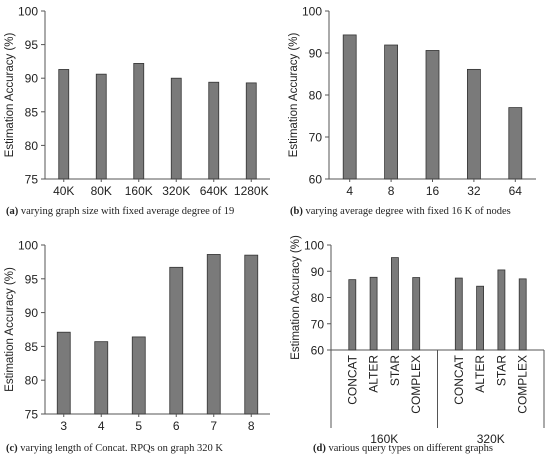  I want to click on x-tick-label: 7, so click(213, 426).